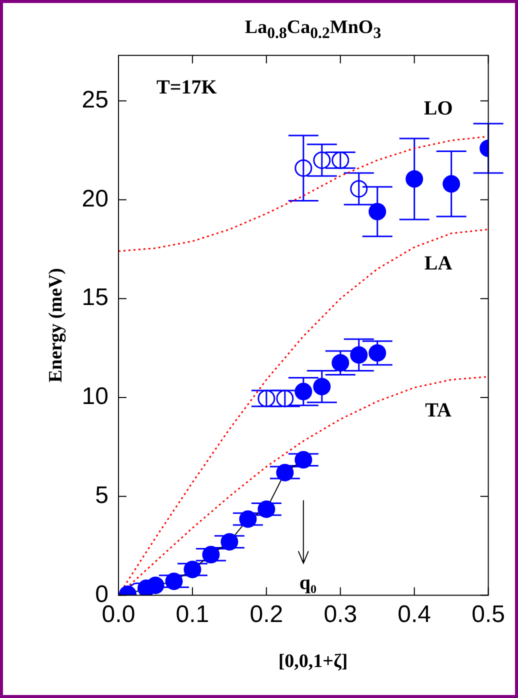  What do you see at coordinates (313, 30) in the screenshot?
I see `chart-title: La$_{0.8}$Ca$_{0.2}$MnO$_{3}$` at bounding box center [313, 30].